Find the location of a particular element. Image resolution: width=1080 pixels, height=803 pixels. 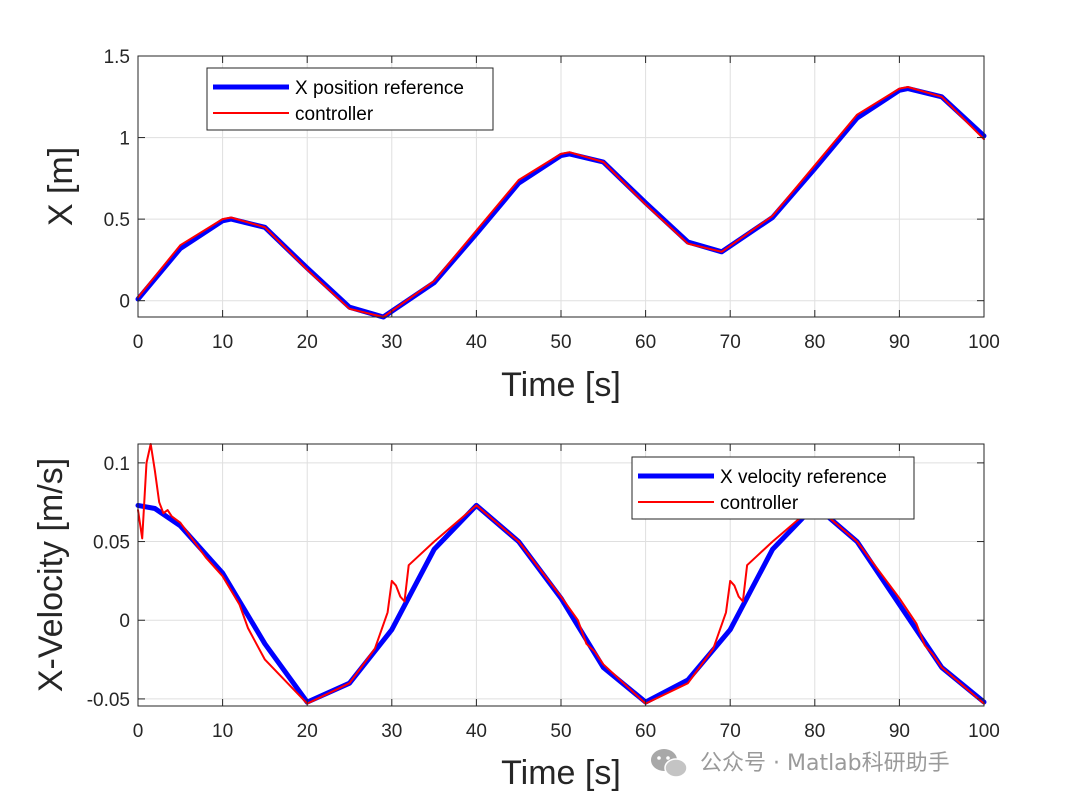

position-xtick-label: 0 is located at coordinates (138, 342).